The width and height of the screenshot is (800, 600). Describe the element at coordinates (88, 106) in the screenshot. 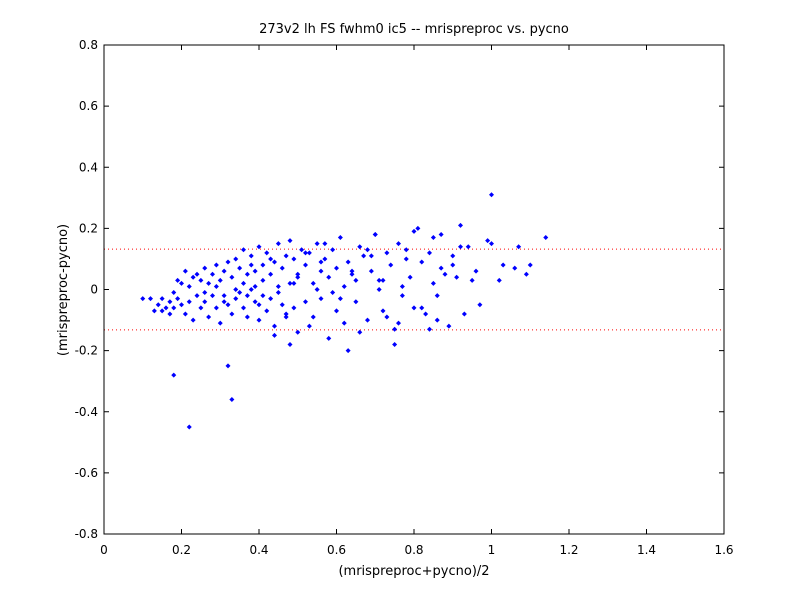

I see `y-tick-label: 0.6` at that location.